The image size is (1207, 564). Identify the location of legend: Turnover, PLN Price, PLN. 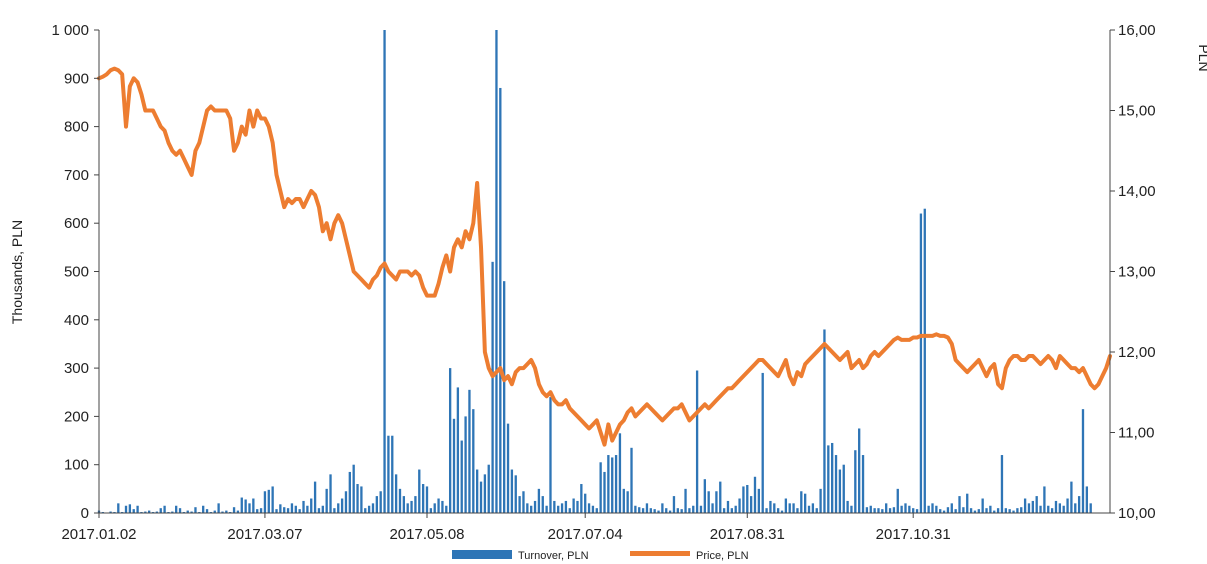
(600, 556).